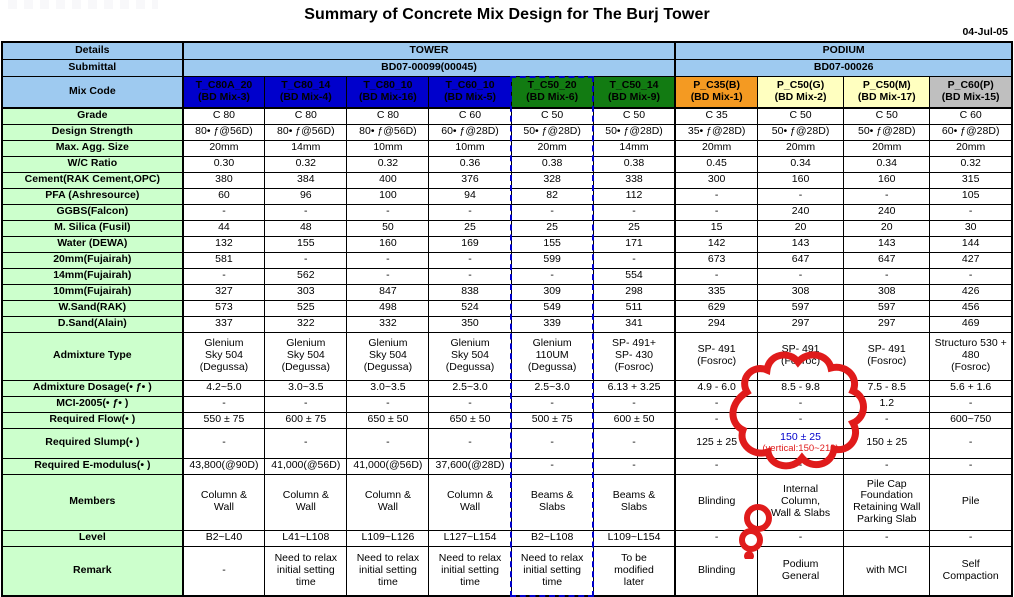 Image resolution: width=1014 pixels, height=597 pixels. Describe the element at coordinates (92, 148) in the screenshot. I see `row-label-2: Max. Agg. Size` at that location.